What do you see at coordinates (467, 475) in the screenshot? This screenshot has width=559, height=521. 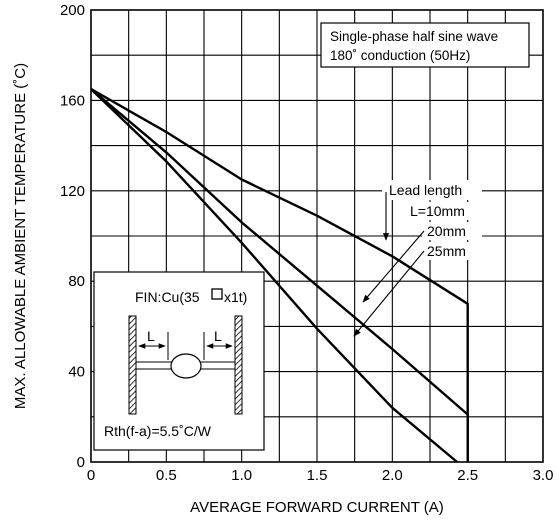 I see `x-tick-label: 2.5` at bounding box center [467, 475].